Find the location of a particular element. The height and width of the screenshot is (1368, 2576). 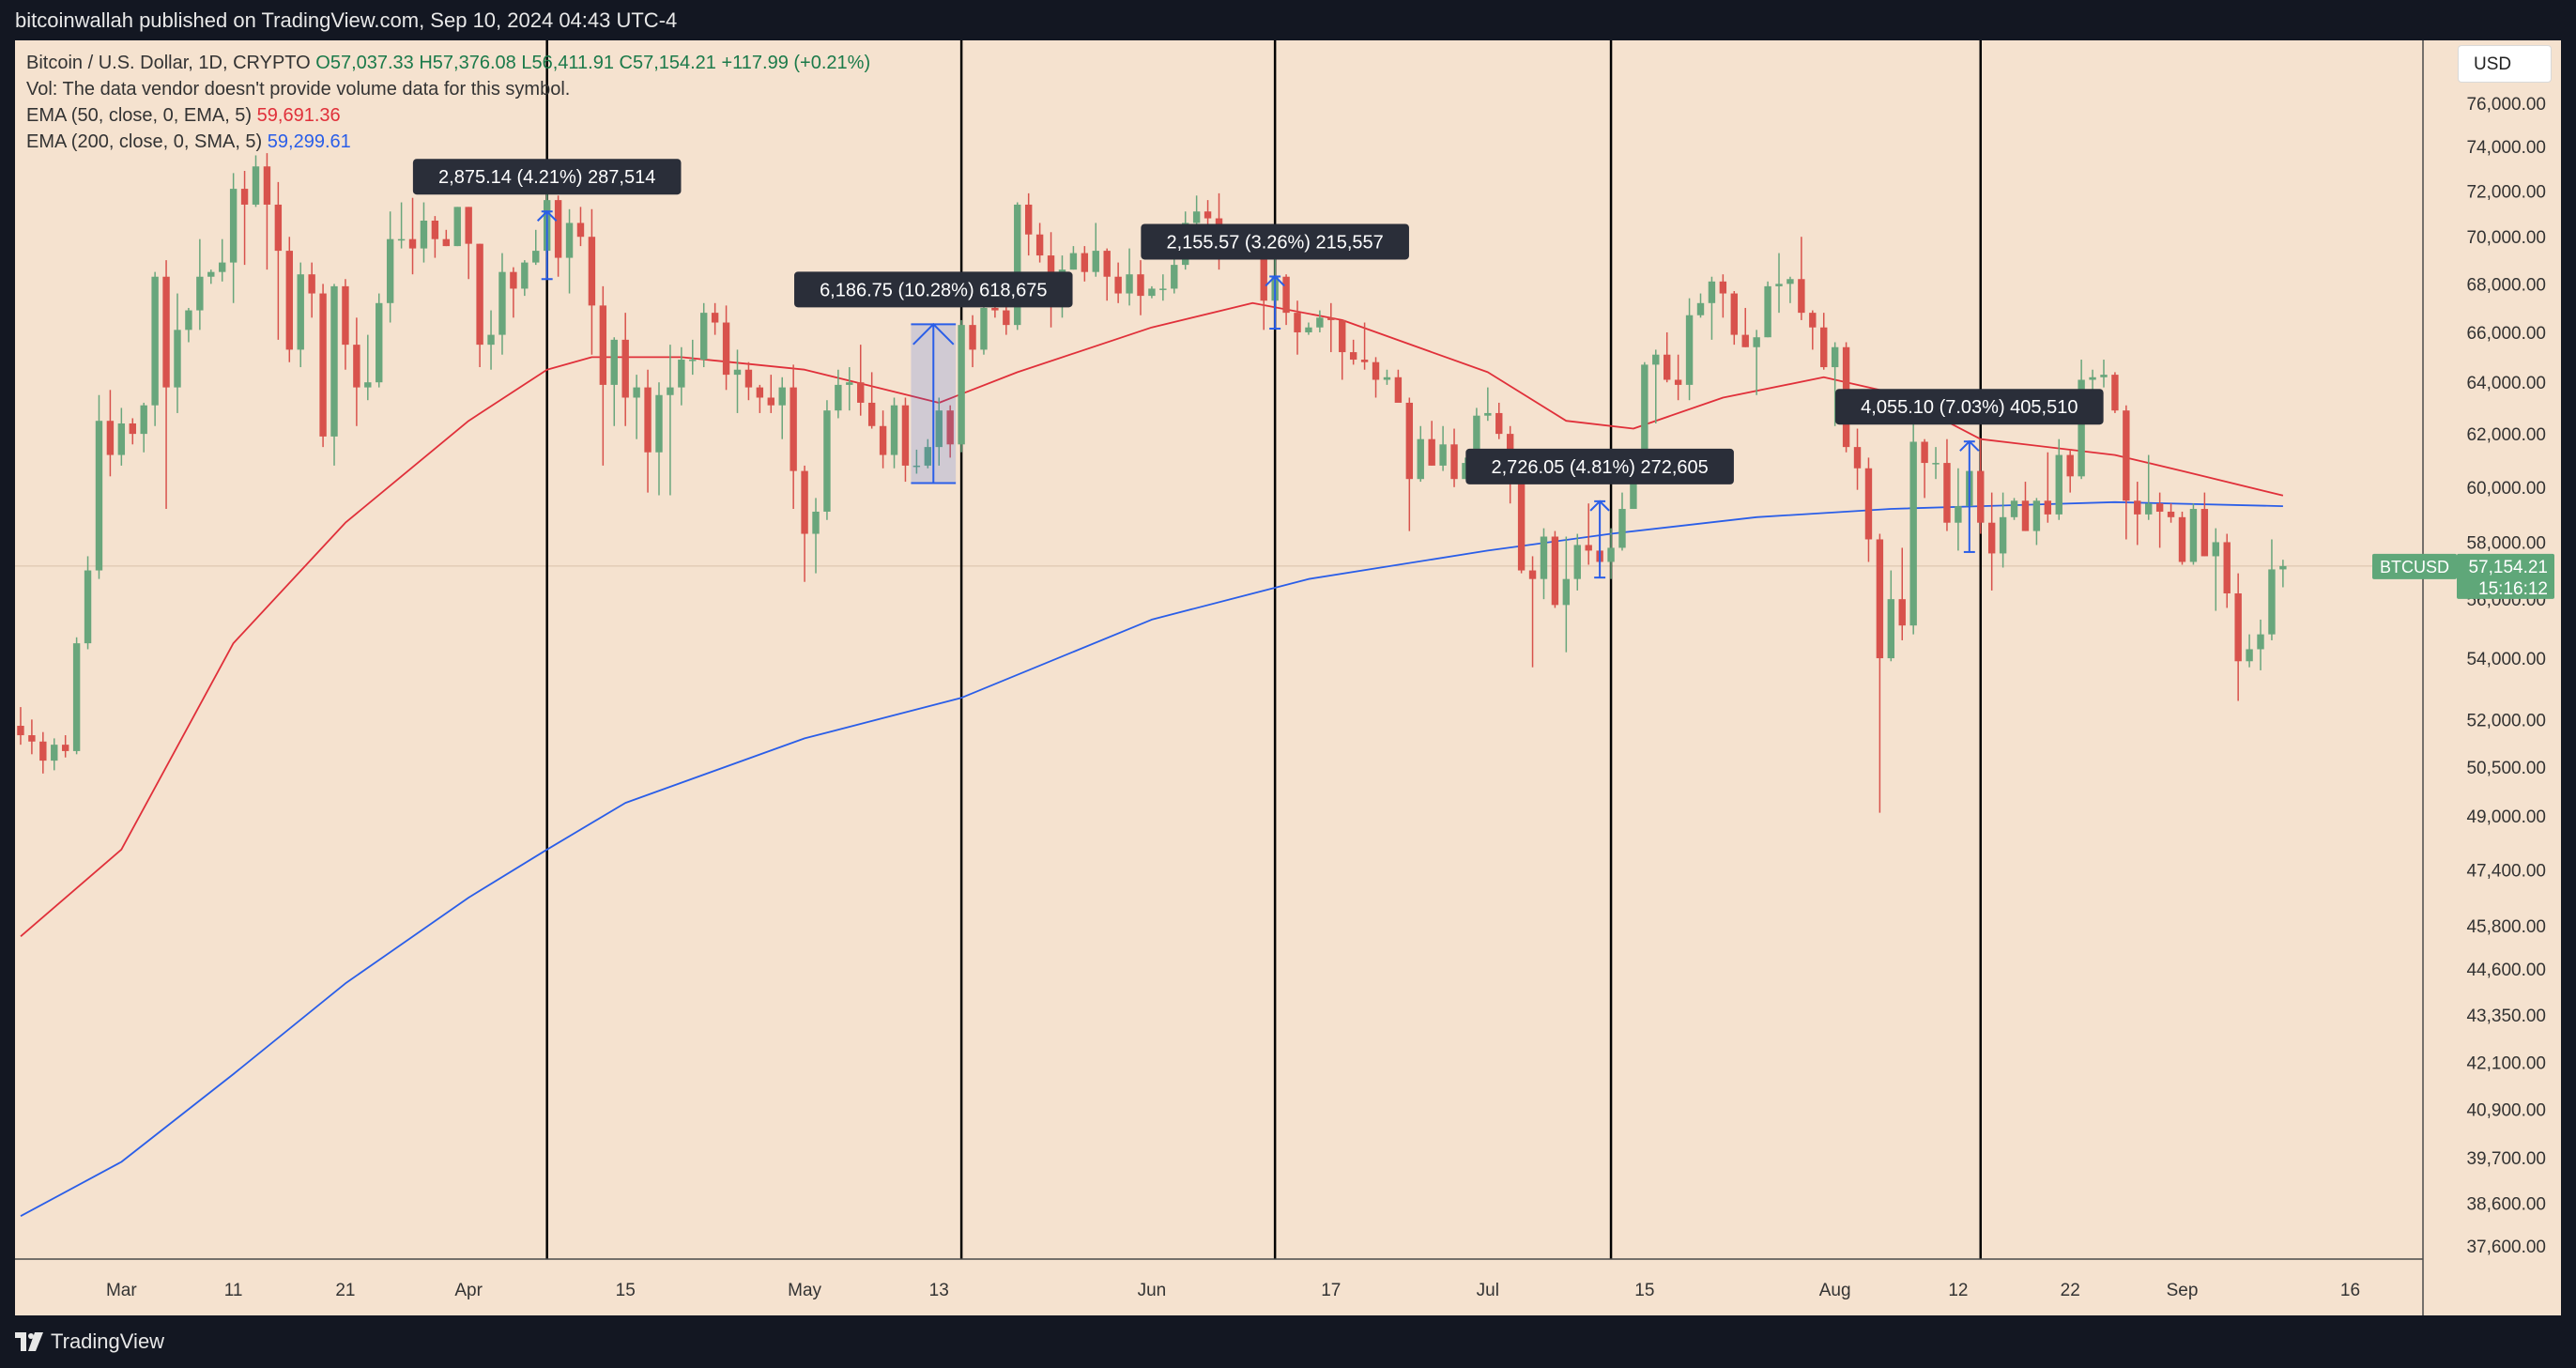

y-tick-label: 76,000.00 is located at coordinates (2506, 105).